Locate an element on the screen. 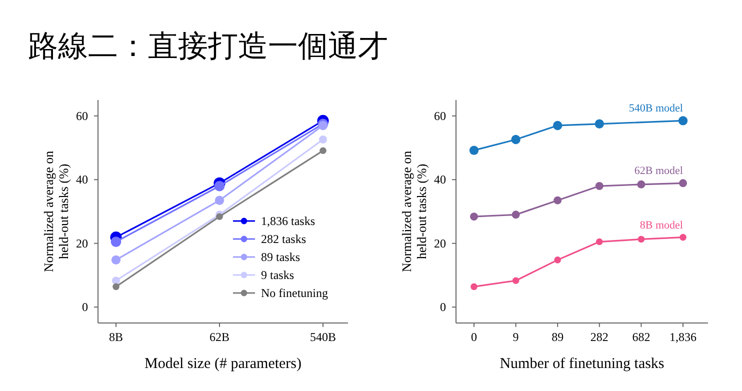  x-tick-label: 0 is located at coordinates (474, 337).